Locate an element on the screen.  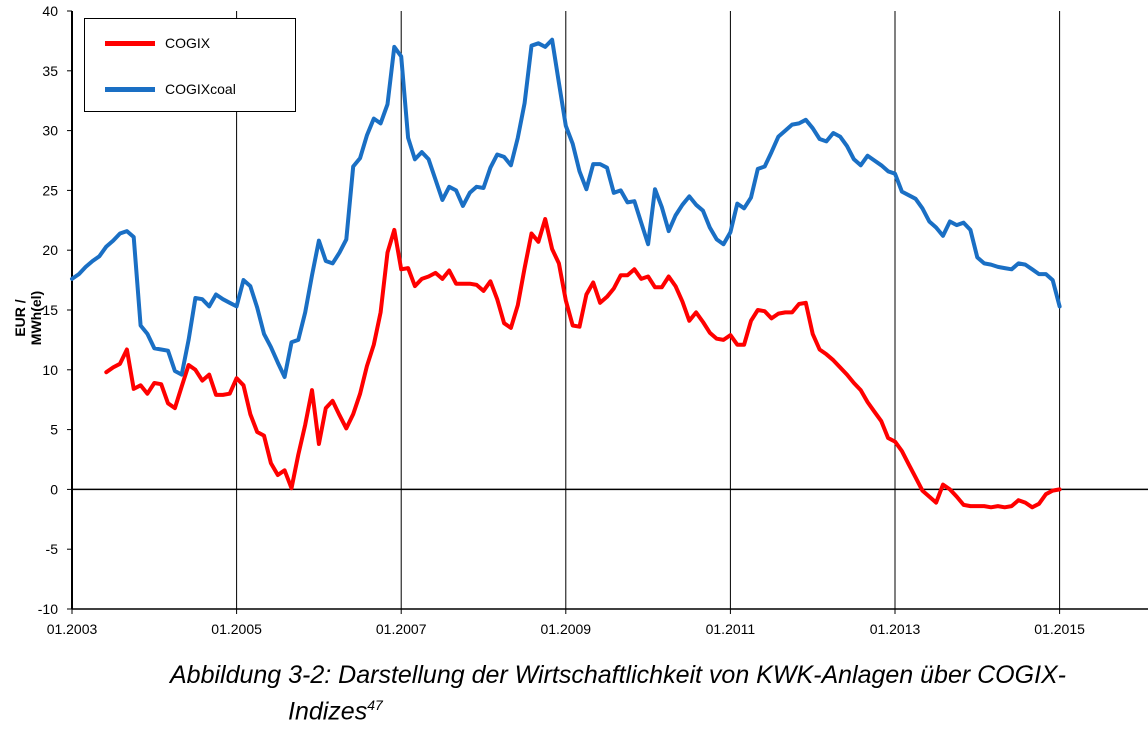
legend-item-cogix: COGIX is located at coordinates (147, 43).